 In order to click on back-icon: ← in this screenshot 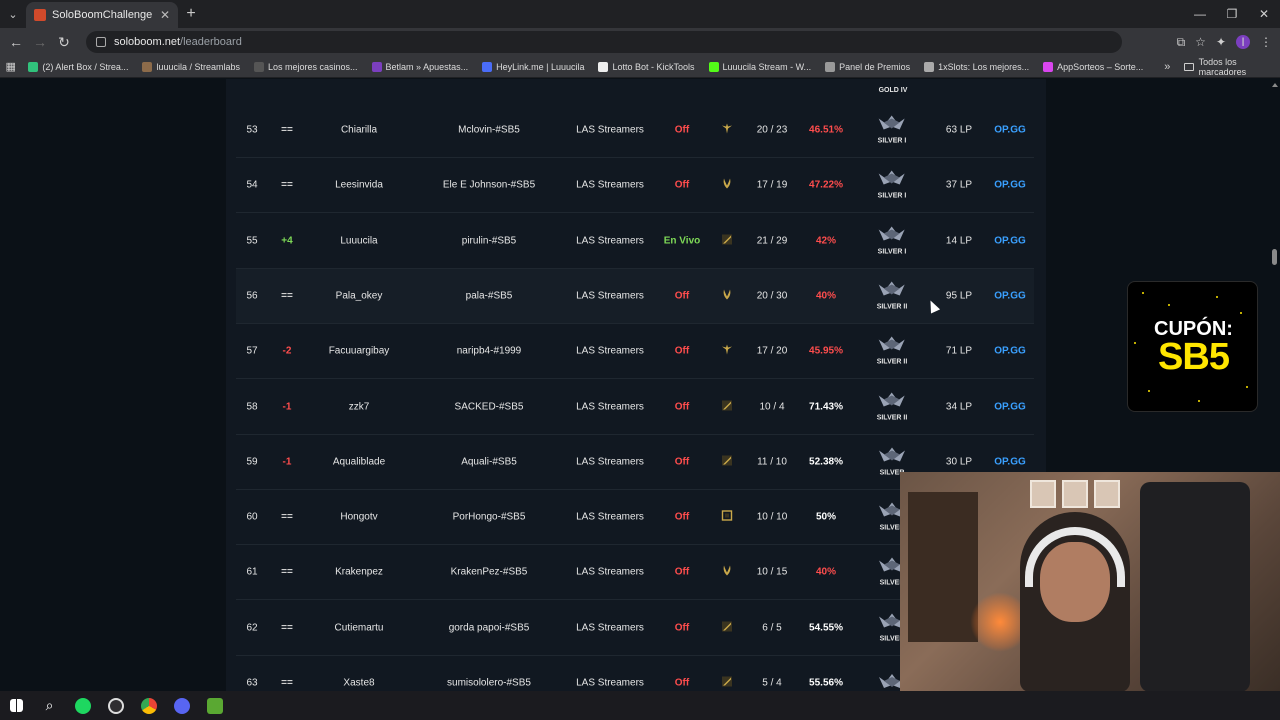, I will do `click(16, 42)`.